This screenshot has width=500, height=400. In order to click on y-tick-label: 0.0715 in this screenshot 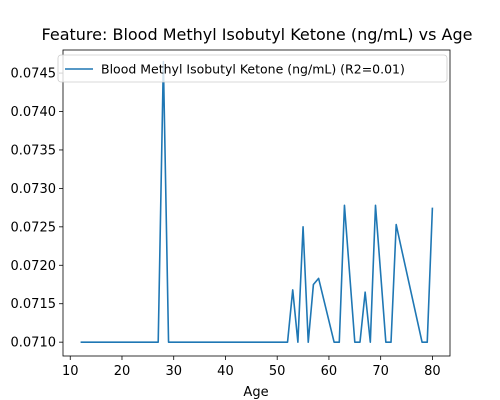, I will do `click(34, 304)`.